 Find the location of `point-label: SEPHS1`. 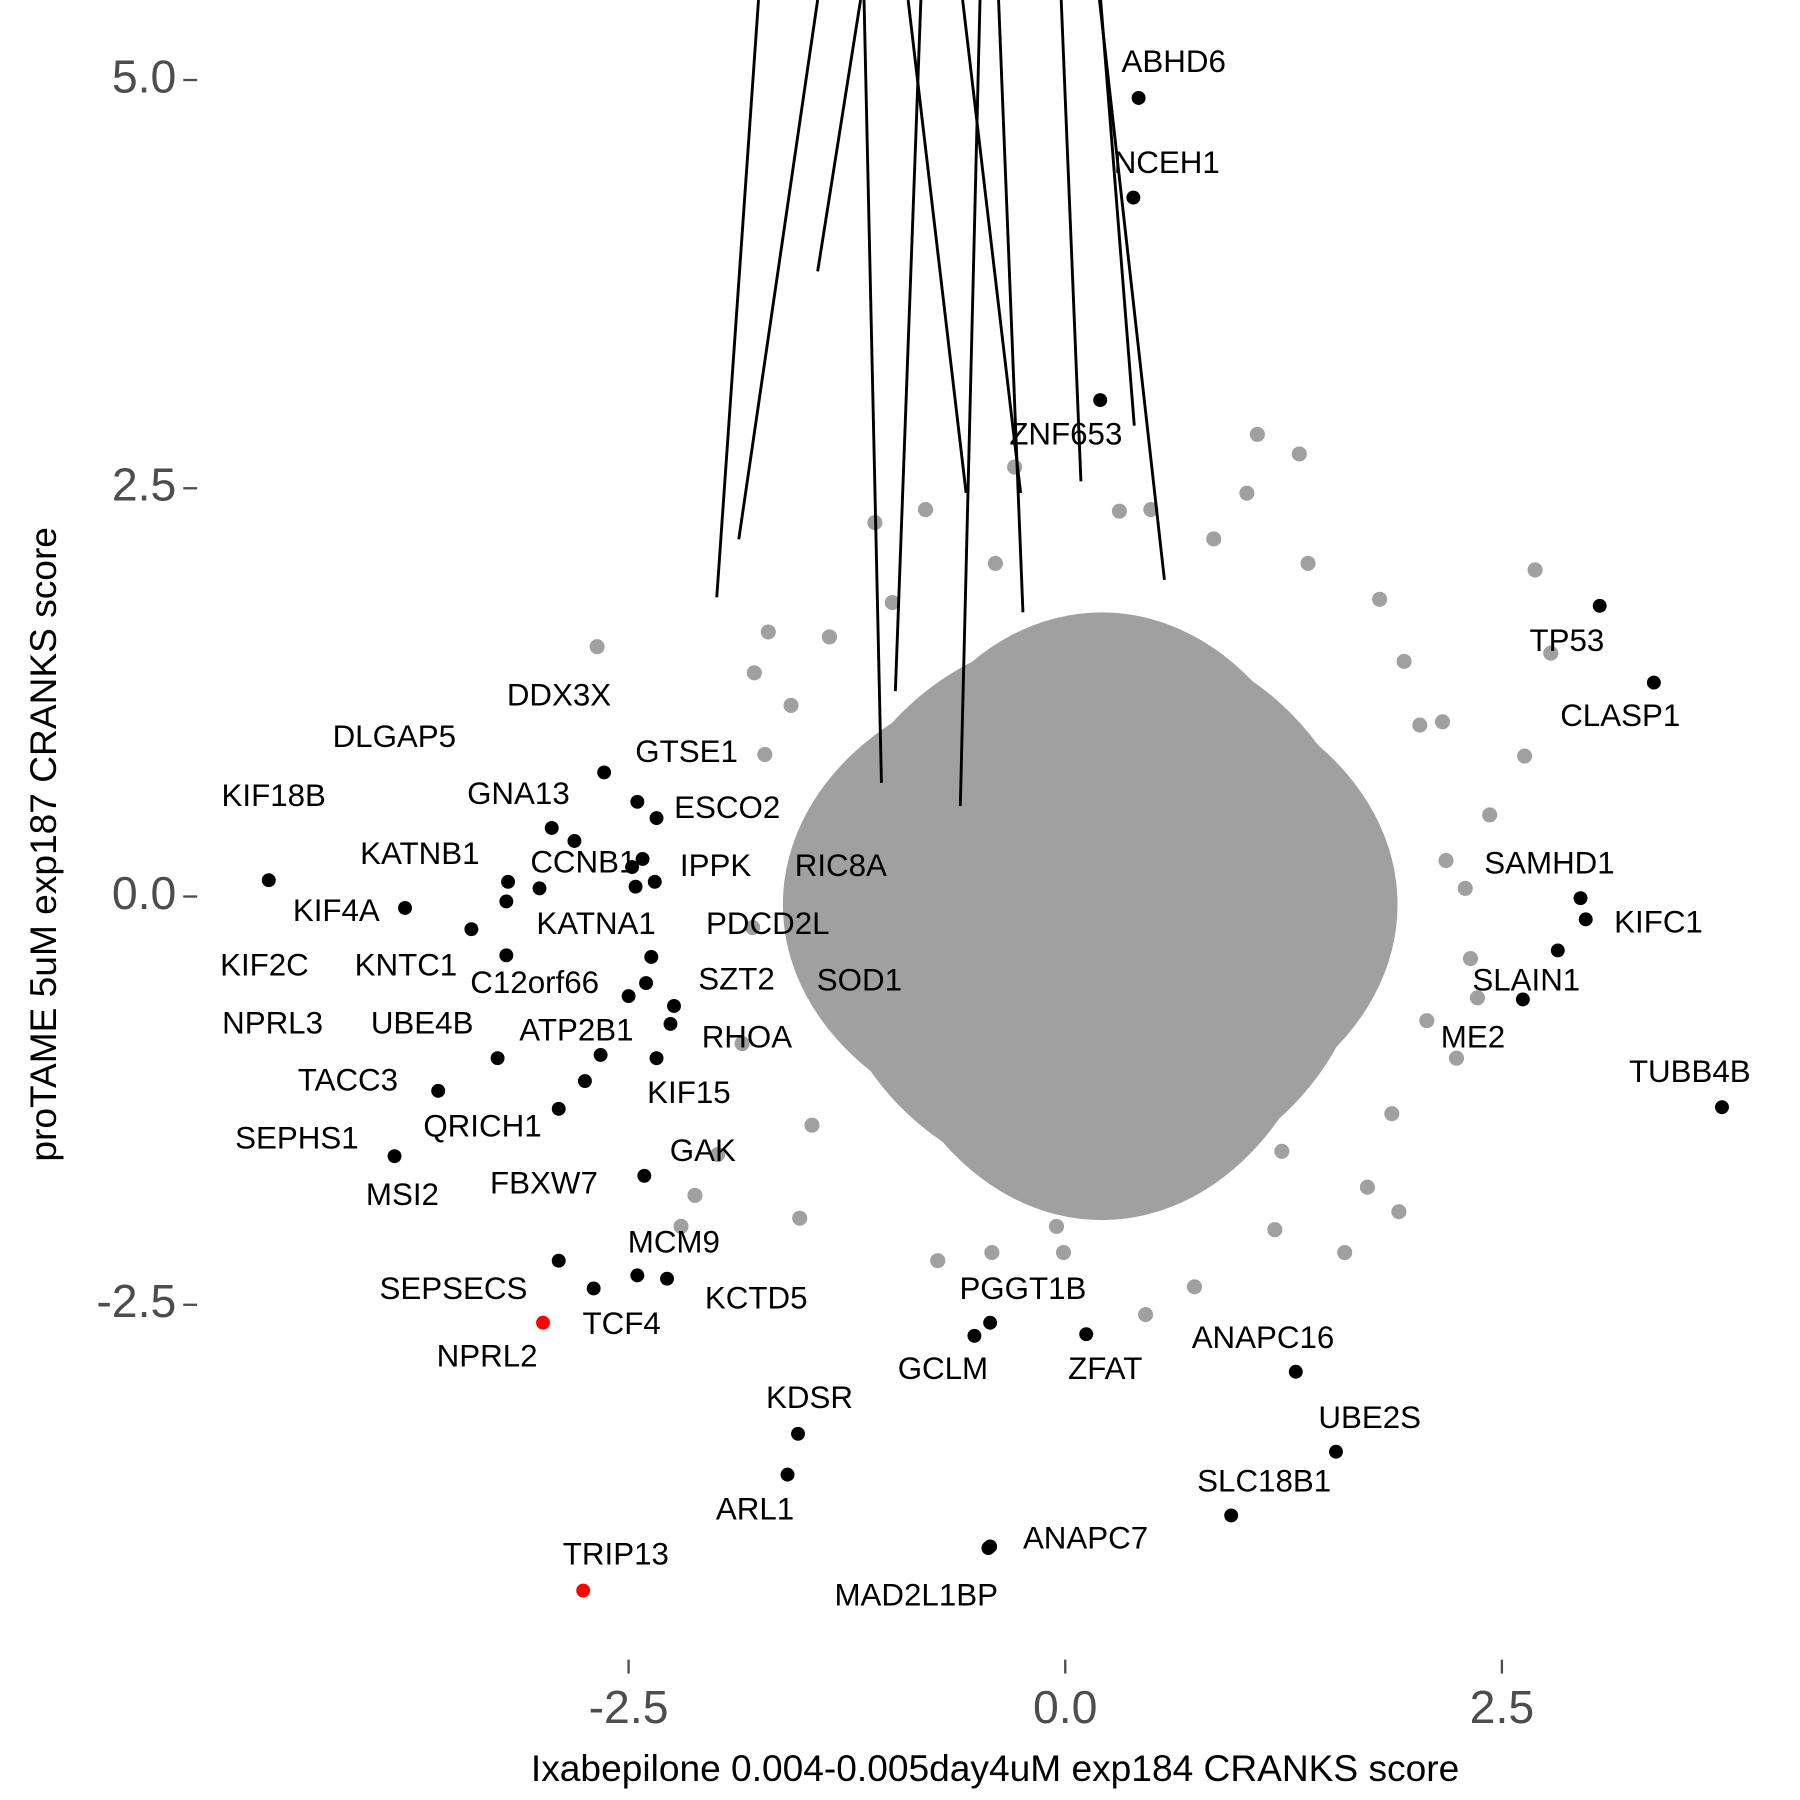

point-label: SEPHS1 is located at coordinates (297, 1137).